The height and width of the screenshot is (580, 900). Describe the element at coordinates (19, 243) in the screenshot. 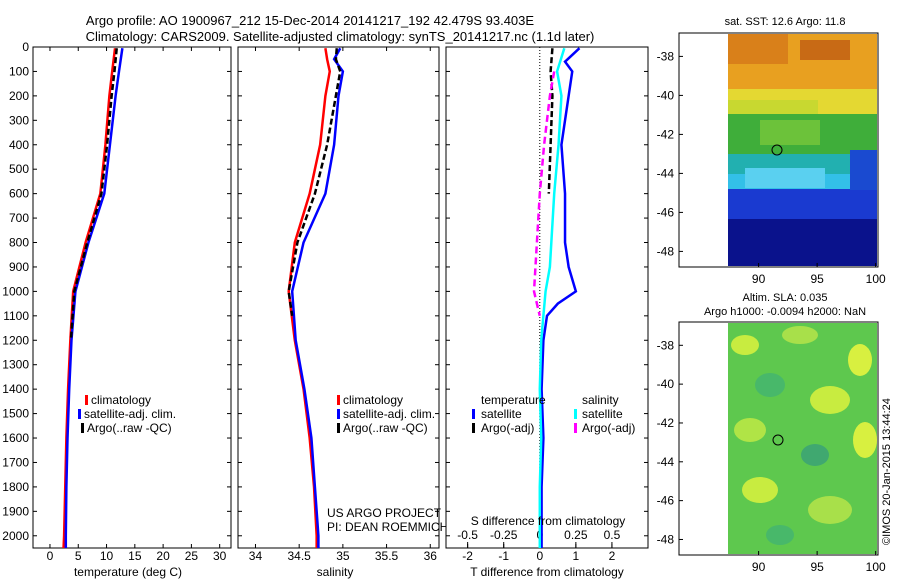

I see `y-tick-label: 800` at that location.